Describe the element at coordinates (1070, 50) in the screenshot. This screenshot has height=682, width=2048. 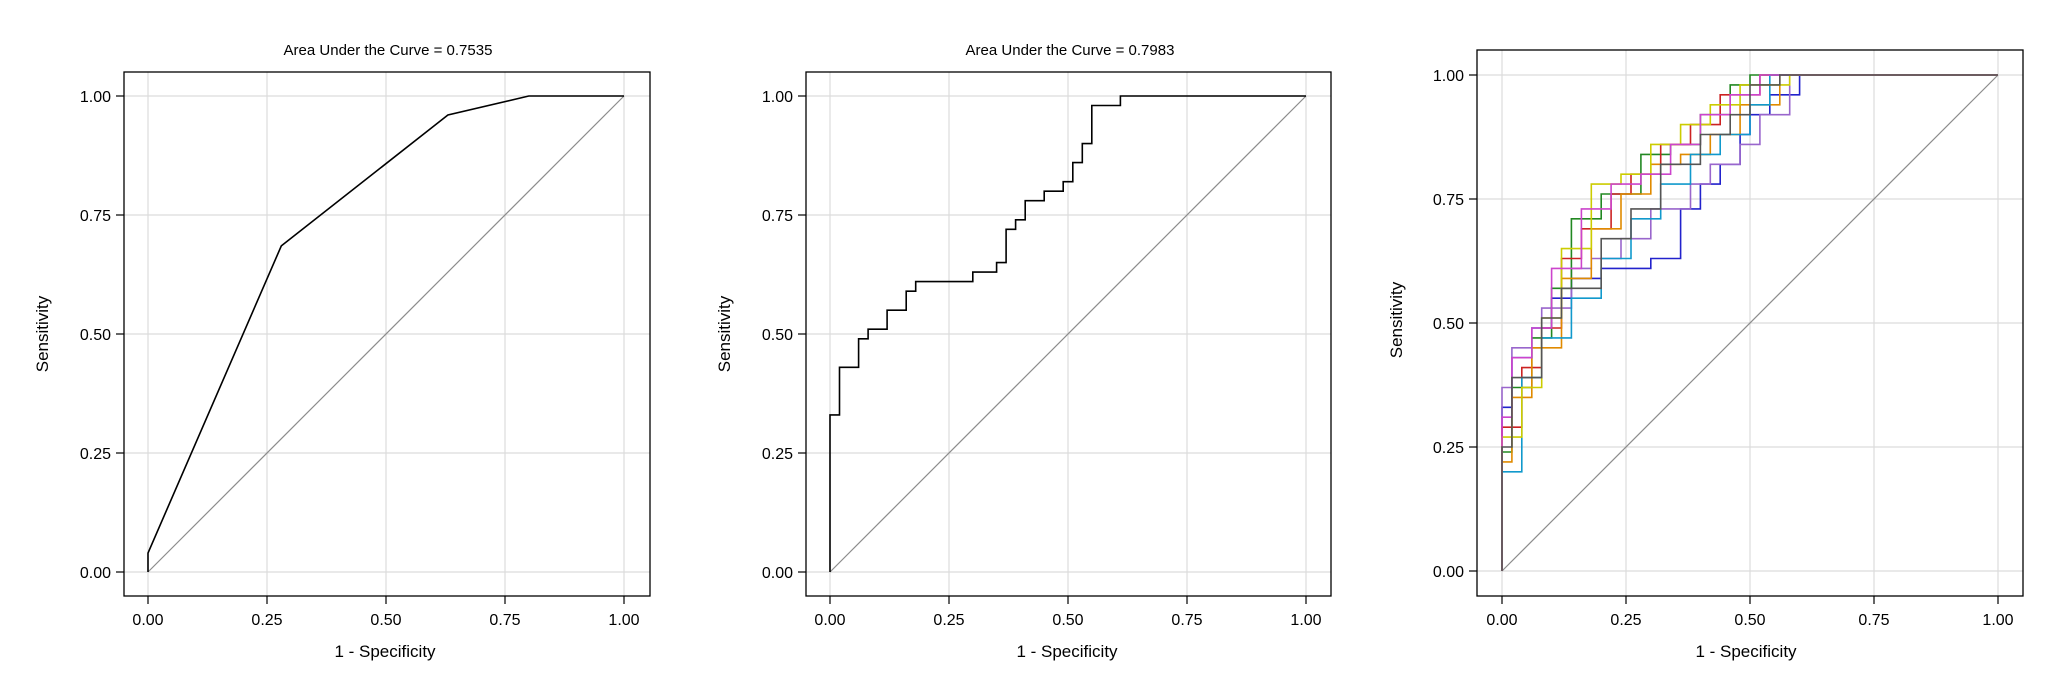
I see `chart-title: Area Under the Curve = 0.7983` at that location.